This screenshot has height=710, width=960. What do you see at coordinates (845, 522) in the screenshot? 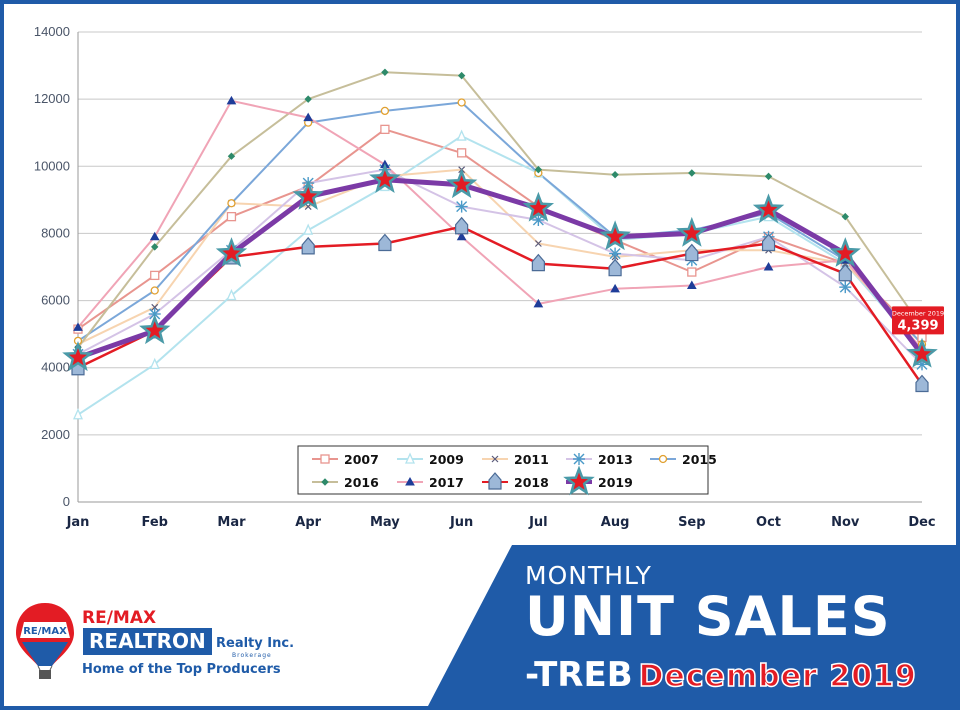
I see `x-tick-label: Nov` at bounding box center [845, 522].